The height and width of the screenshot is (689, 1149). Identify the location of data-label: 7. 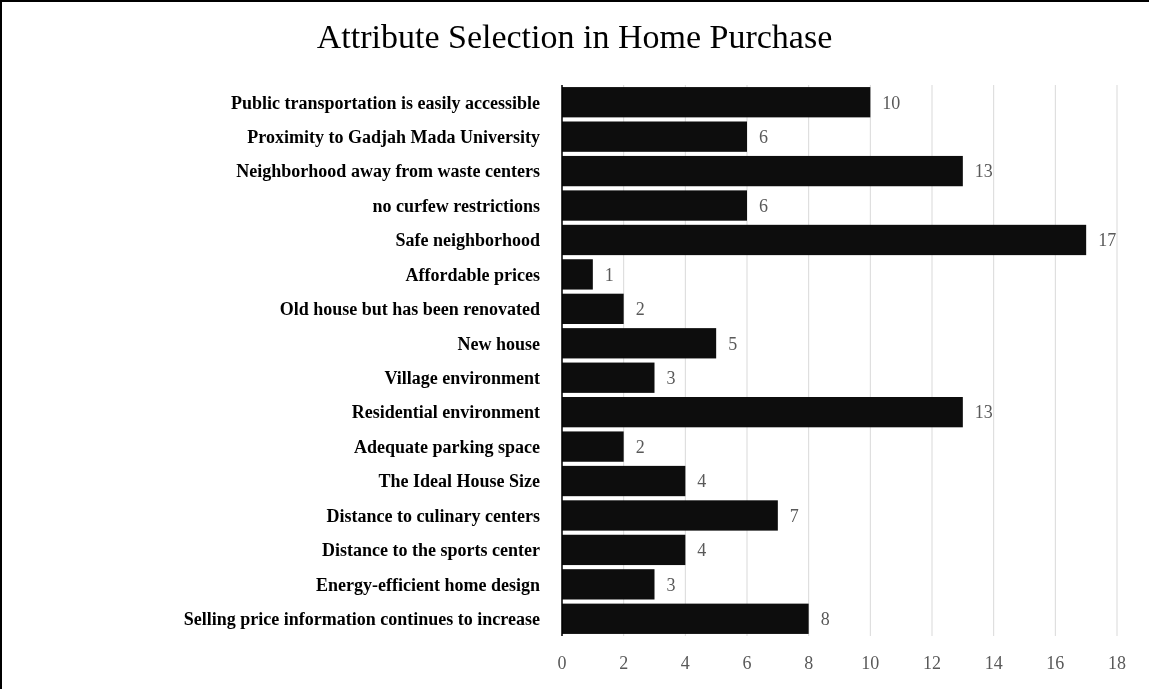
(794, 515).